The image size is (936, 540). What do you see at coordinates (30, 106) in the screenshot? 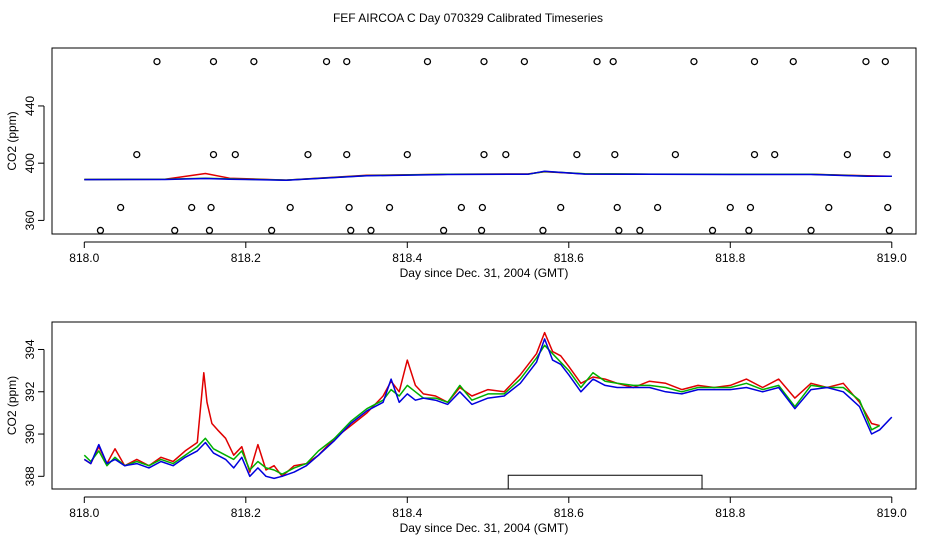
I see `y-tick-label: 440` at bounding box center [30, 106].